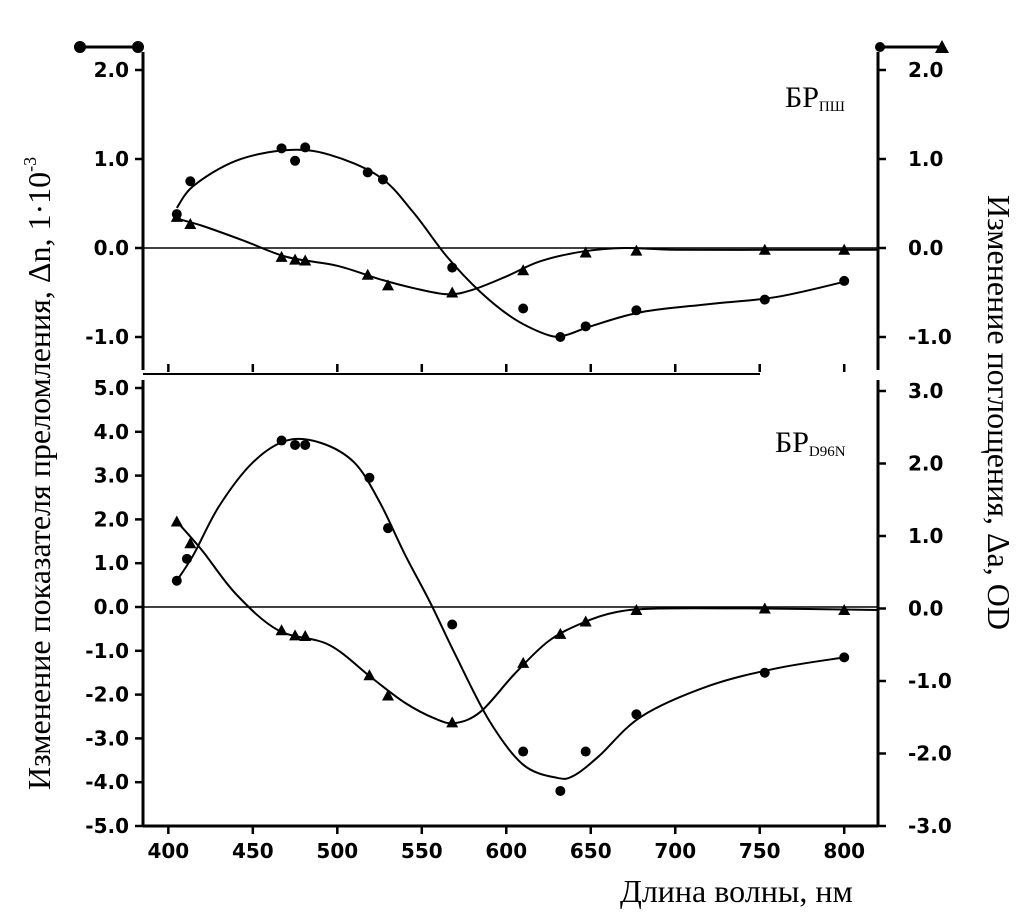  I want to click on left-tick-label-top: -1.0, so click(107, 337).